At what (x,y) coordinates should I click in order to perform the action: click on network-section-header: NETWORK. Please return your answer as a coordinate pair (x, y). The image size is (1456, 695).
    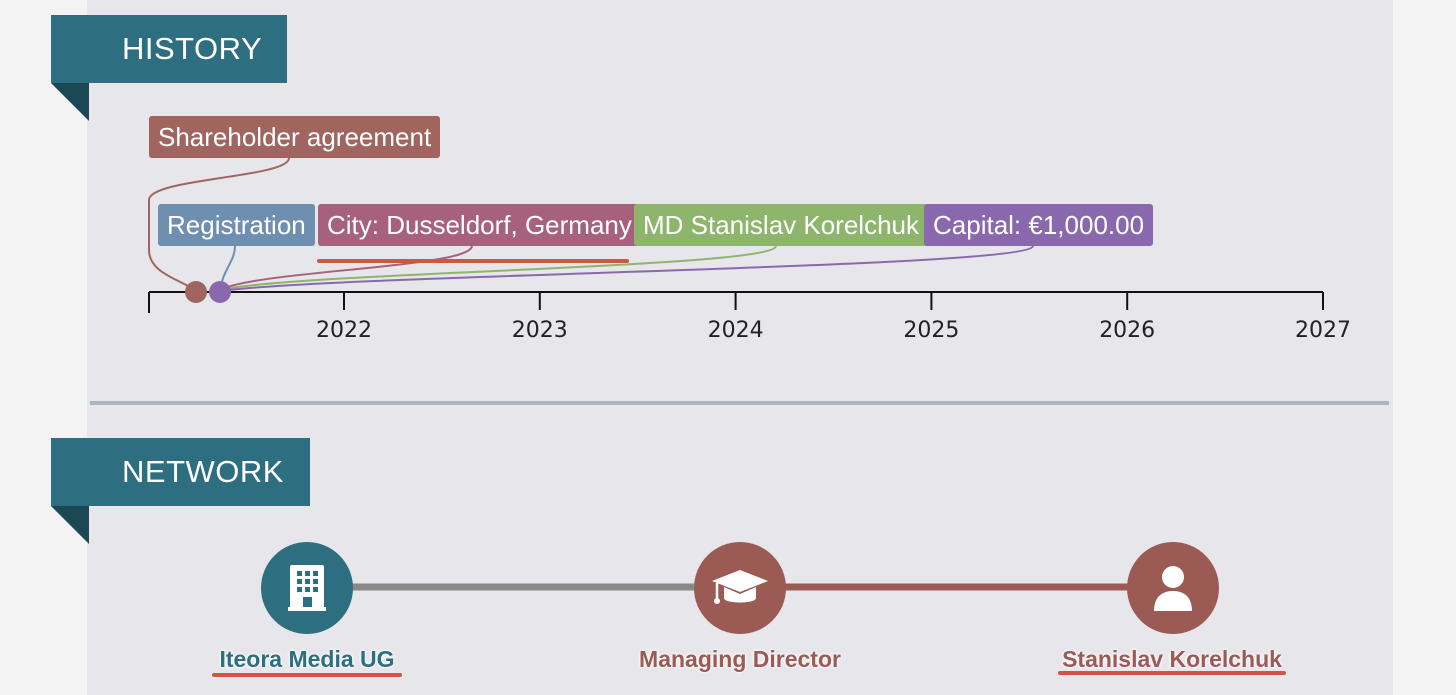
    Looking at the image, I should click on (180, 472).